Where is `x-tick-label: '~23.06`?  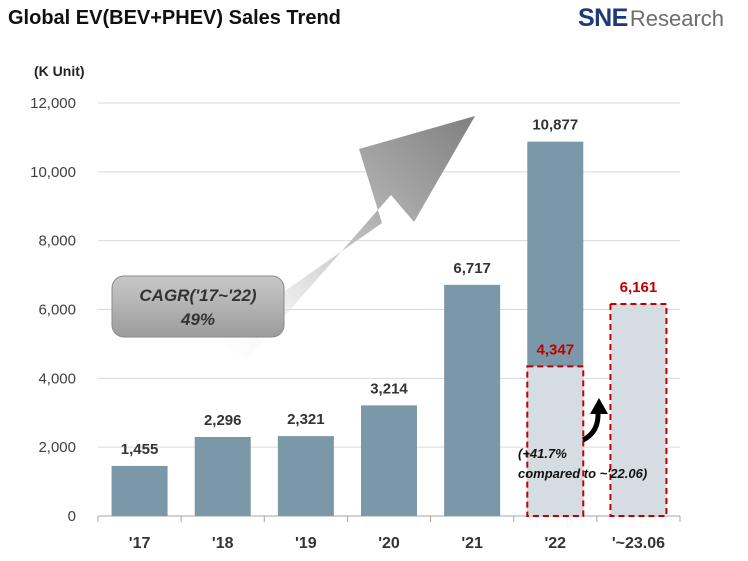 x-tick-label: '~23.06 is located at coordinates (638, 543).